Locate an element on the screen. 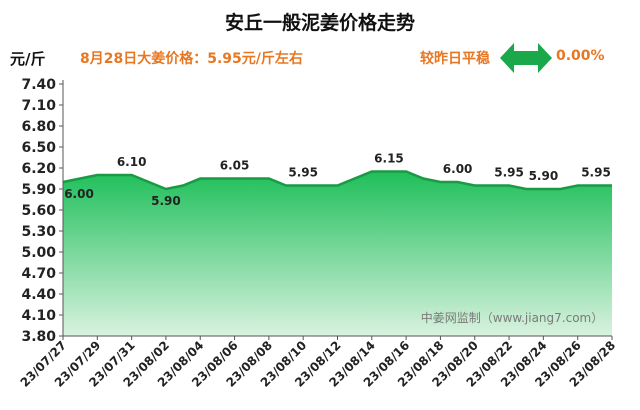  compare-percent: 0.00% is located at coordinates (580, 56).